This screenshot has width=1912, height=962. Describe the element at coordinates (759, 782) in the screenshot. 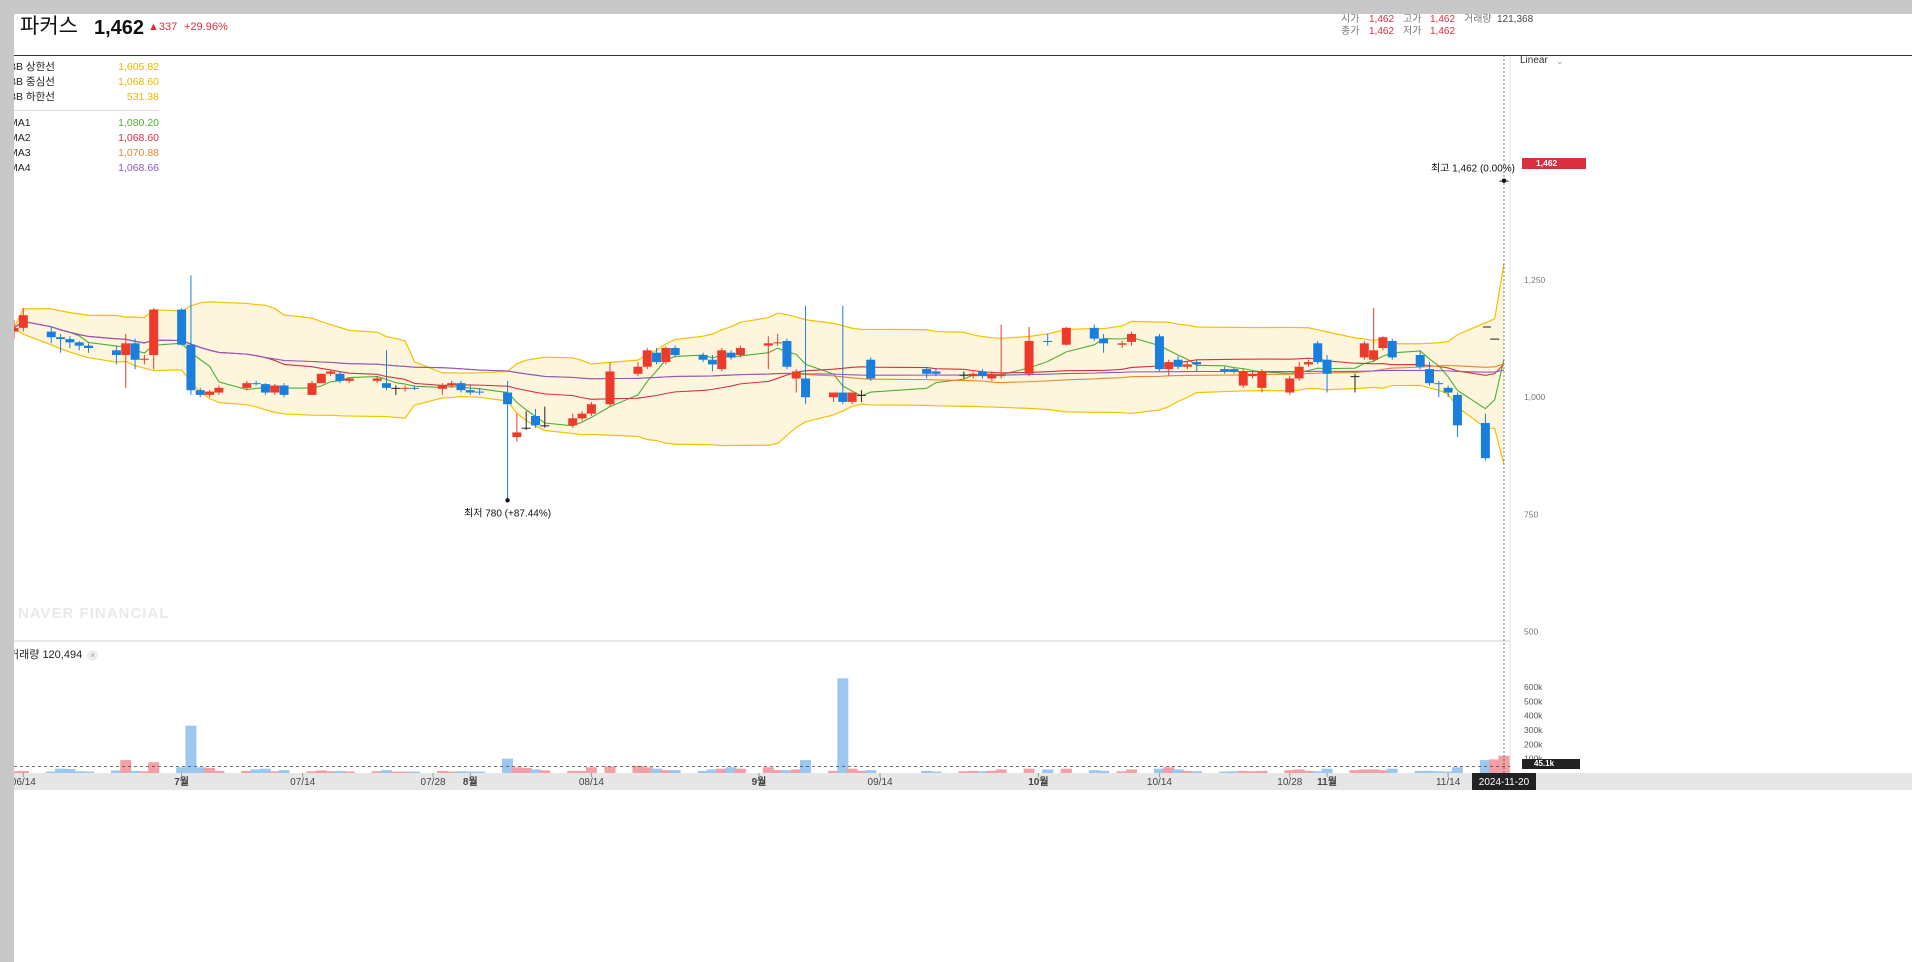

I see `x-tick-label: 9월` at that location.